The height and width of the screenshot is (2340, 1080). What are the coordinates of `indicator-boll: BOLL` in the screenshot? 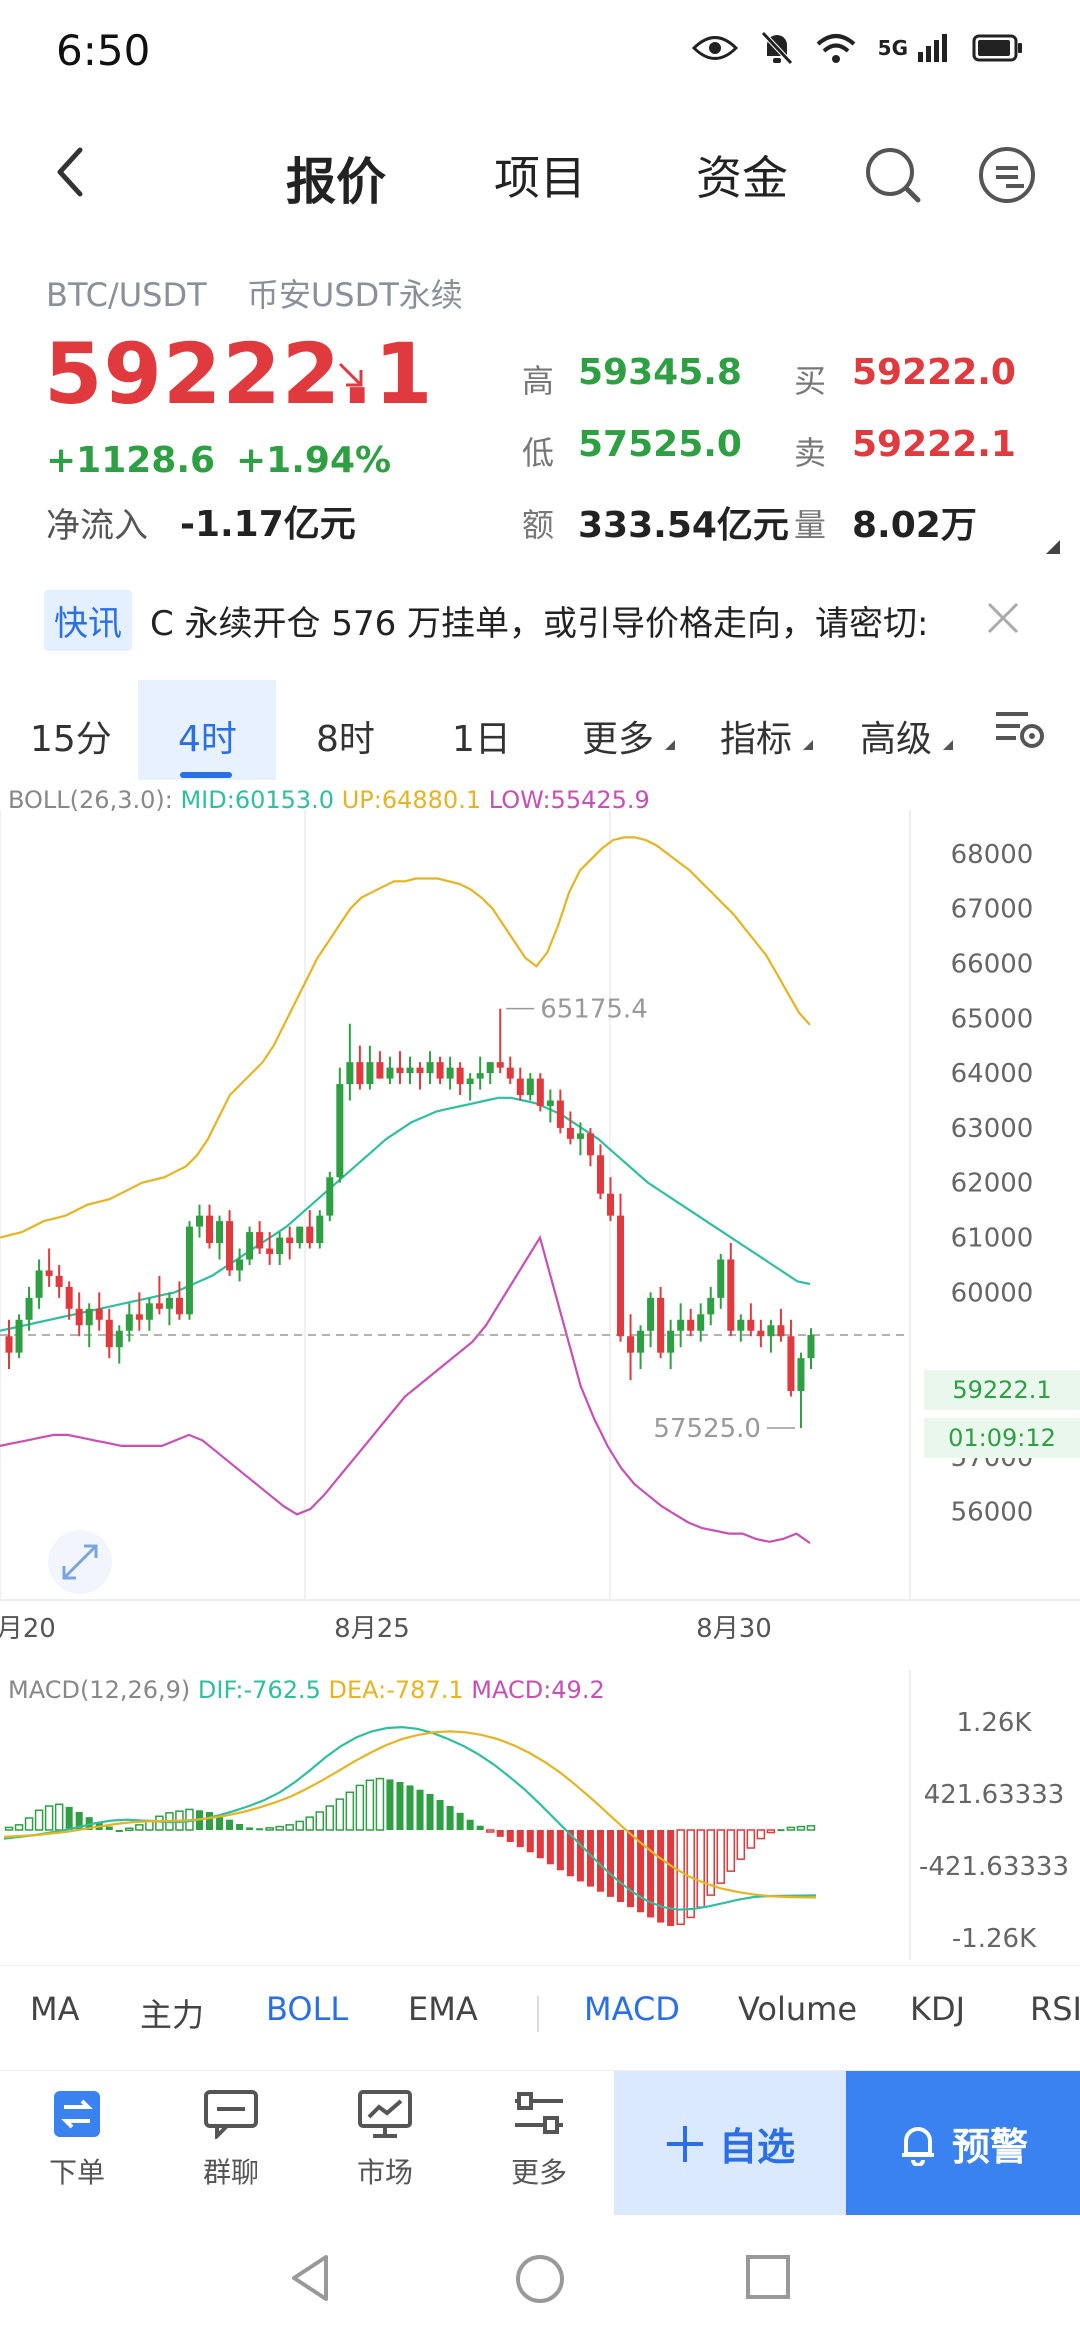 It's located at (307, 2009).